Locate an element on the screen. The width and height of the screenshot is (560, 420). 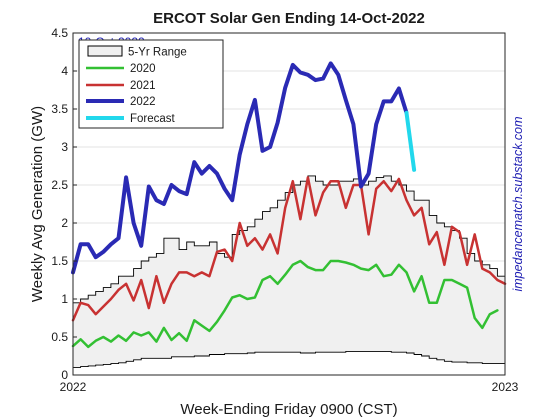
legend-swatch-range is located at coordinates (105, 51).